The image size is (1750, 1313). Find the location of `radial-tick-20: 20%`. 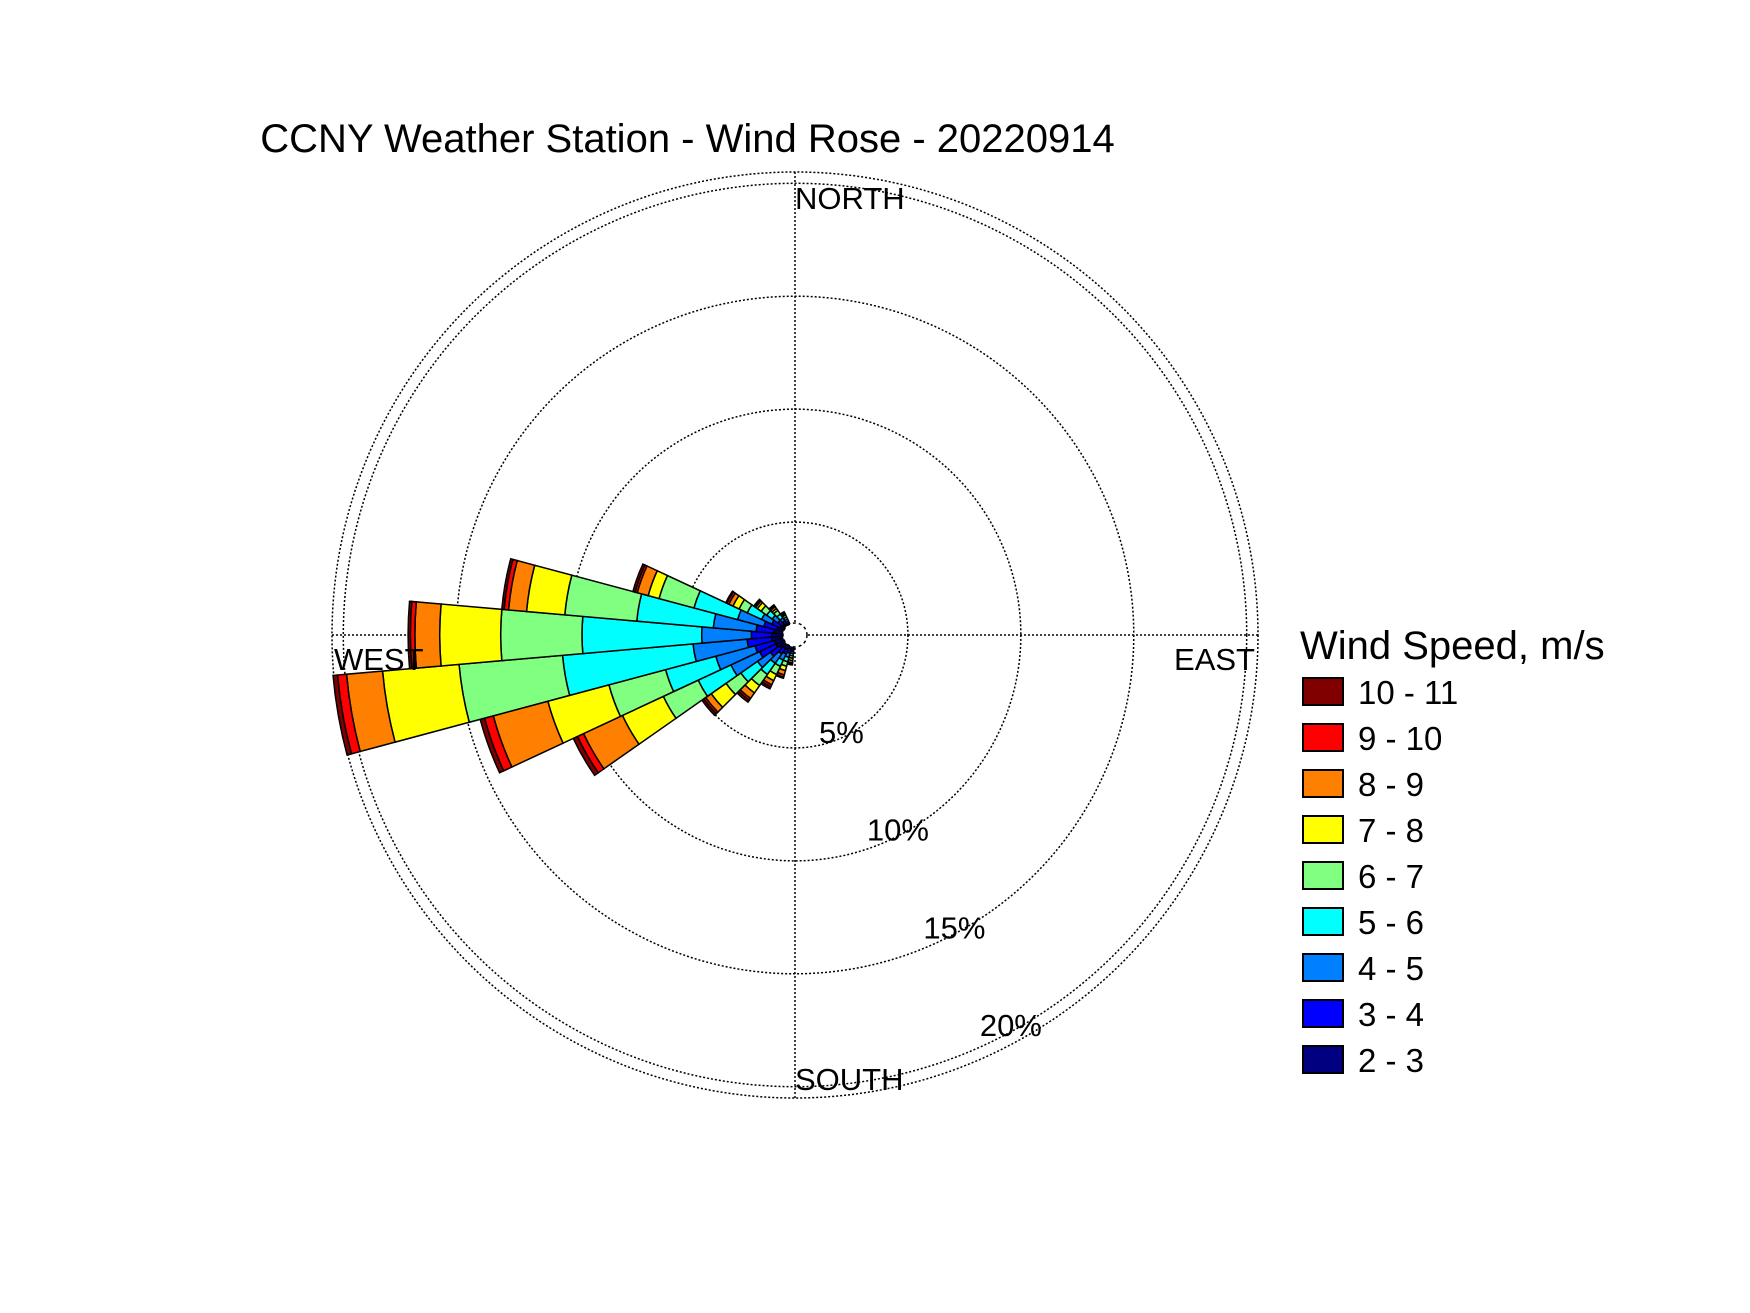

radial-tick-20: 20% is located at coordinates (1011, 1025).